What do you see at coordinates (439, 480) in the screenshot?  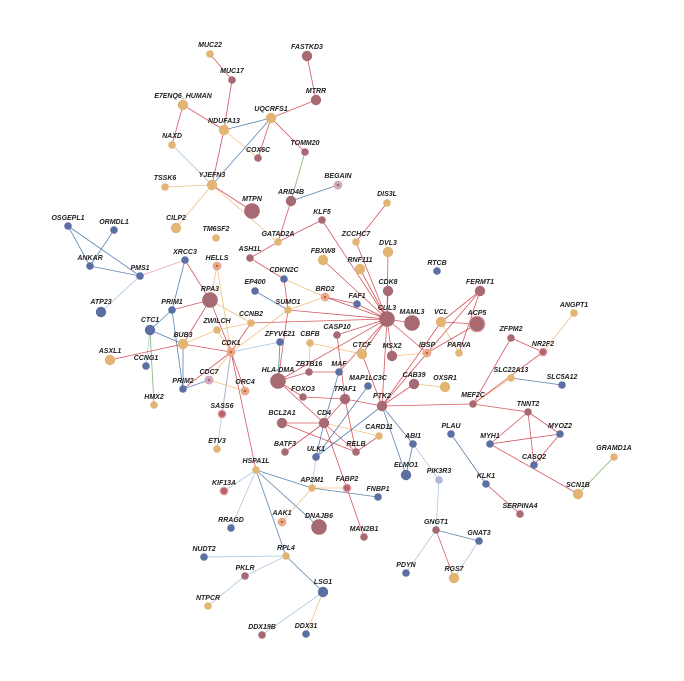 I see `node-pik3r3` at bounding box center [439, 480].